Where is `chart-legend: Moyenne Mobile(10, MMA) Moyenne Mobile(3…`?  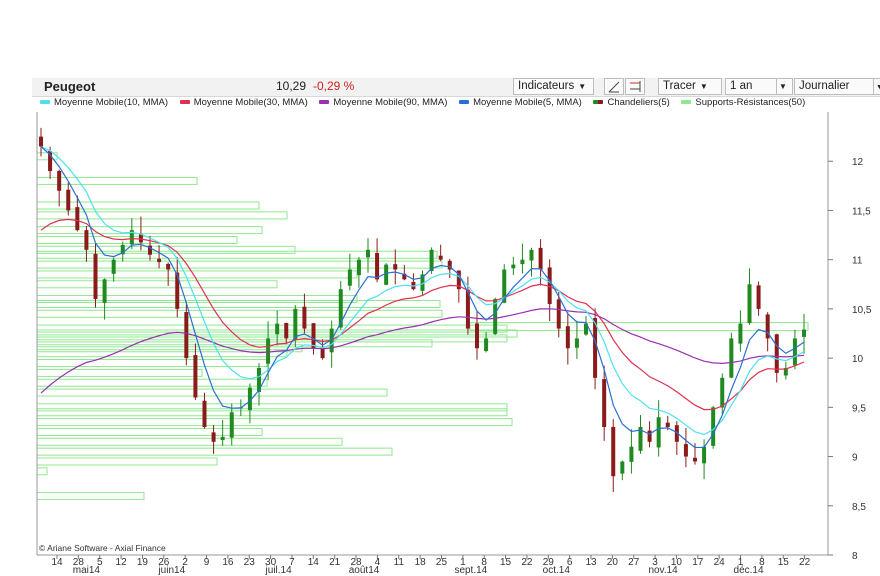 chart-legend: Moyenne Mobile(10, MMA) Moyenne Mobile(3… is located at coordinates (460, 104).